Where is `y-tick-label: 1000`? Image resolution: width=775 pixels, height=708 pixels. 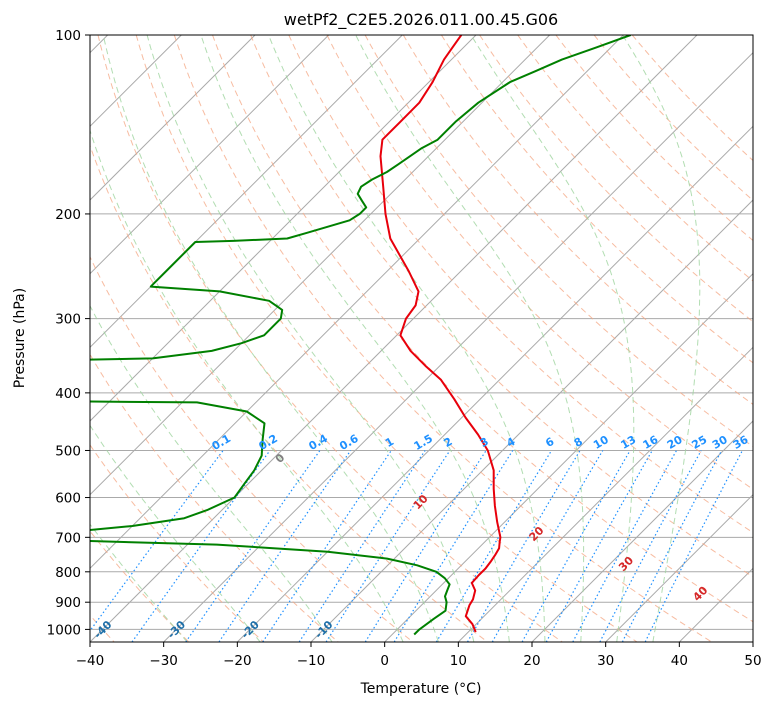 y-tick-label: 1000 is located at coordinates (64, 630).